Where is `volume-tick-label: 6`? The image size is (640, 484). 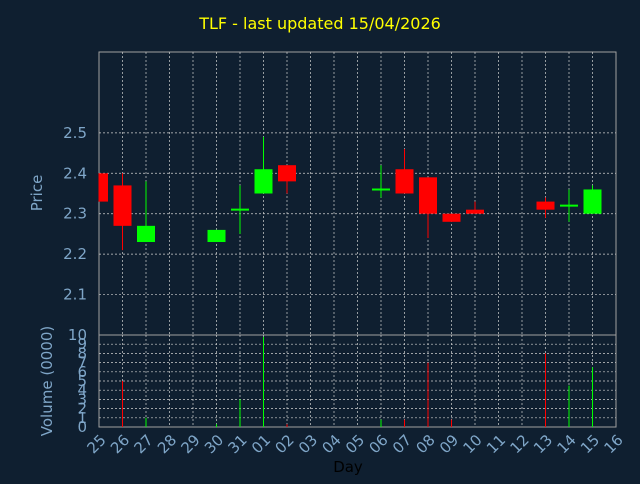 volume-tick-label: 6 is located at coordinates (82, 372).